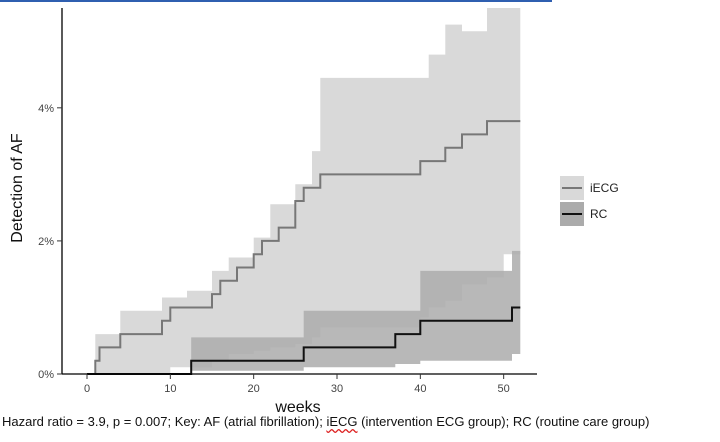  What do you see at coordinates (342, 421) in the screenshot?
I see `caption-part-2: iECG` at bounding box center [342, 421].